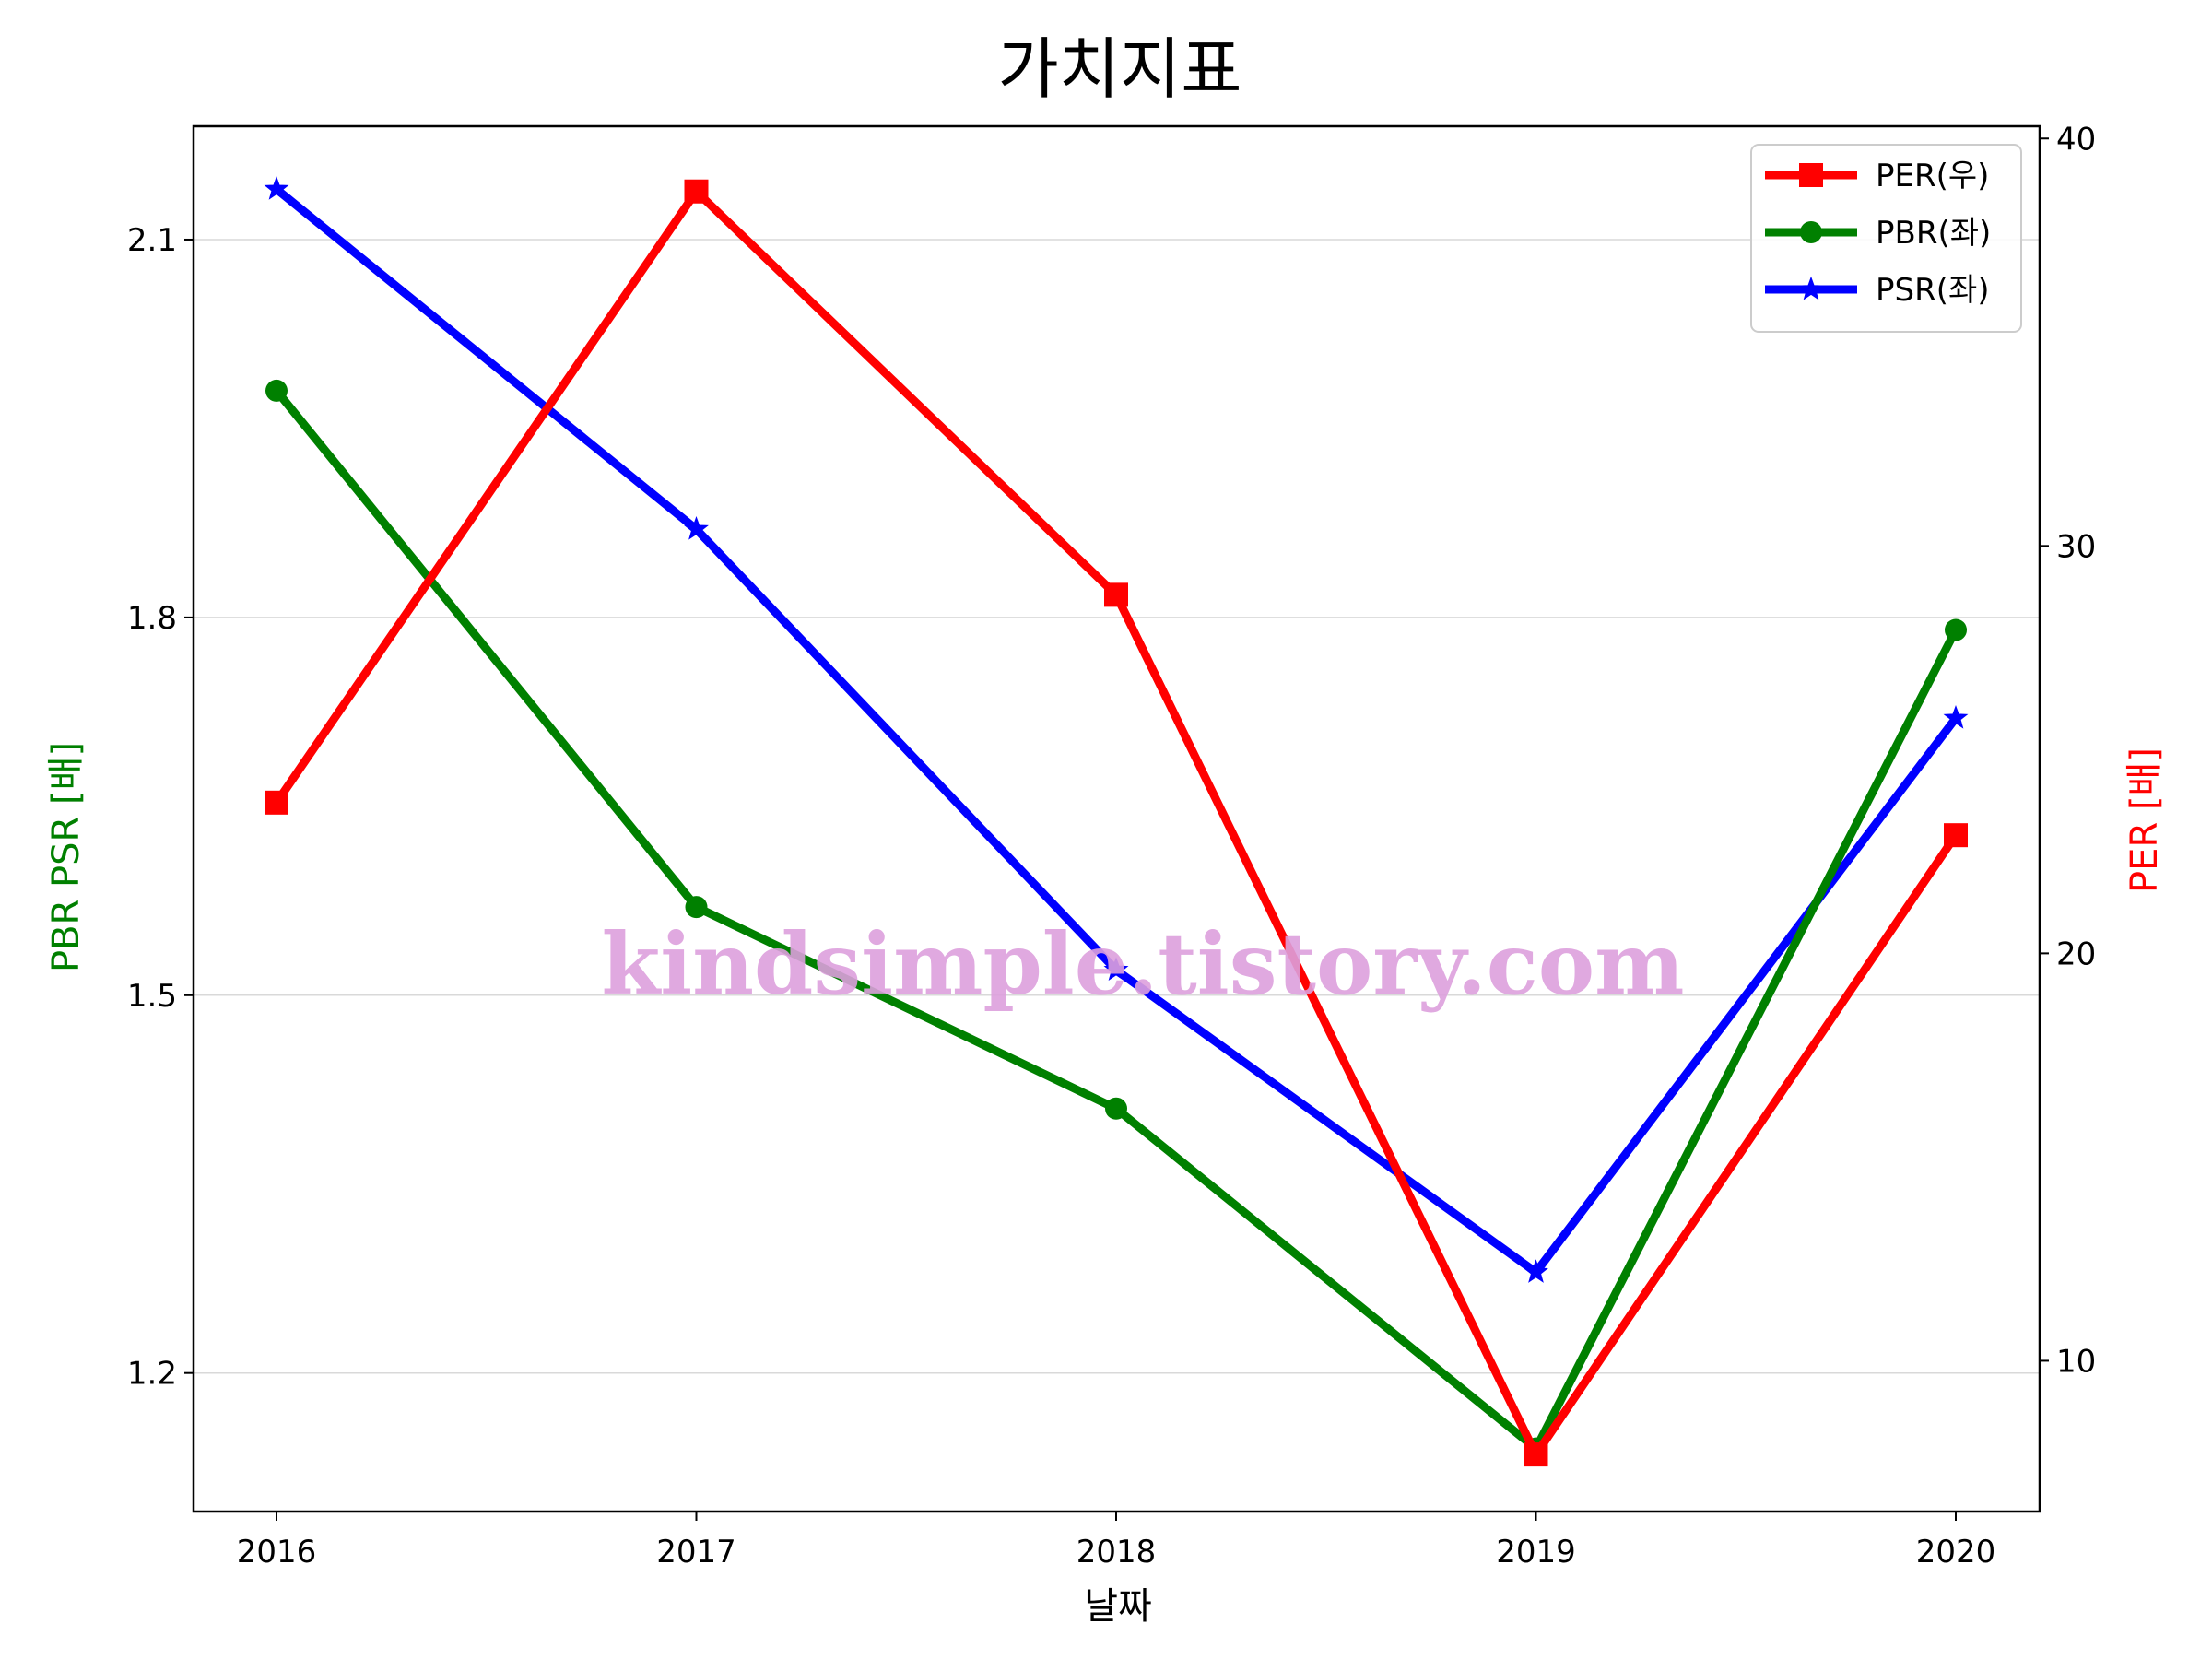  Describe the element at coordinates (1932, 176) in the screenshot. I see `legend-label: PER(우)` at that location.